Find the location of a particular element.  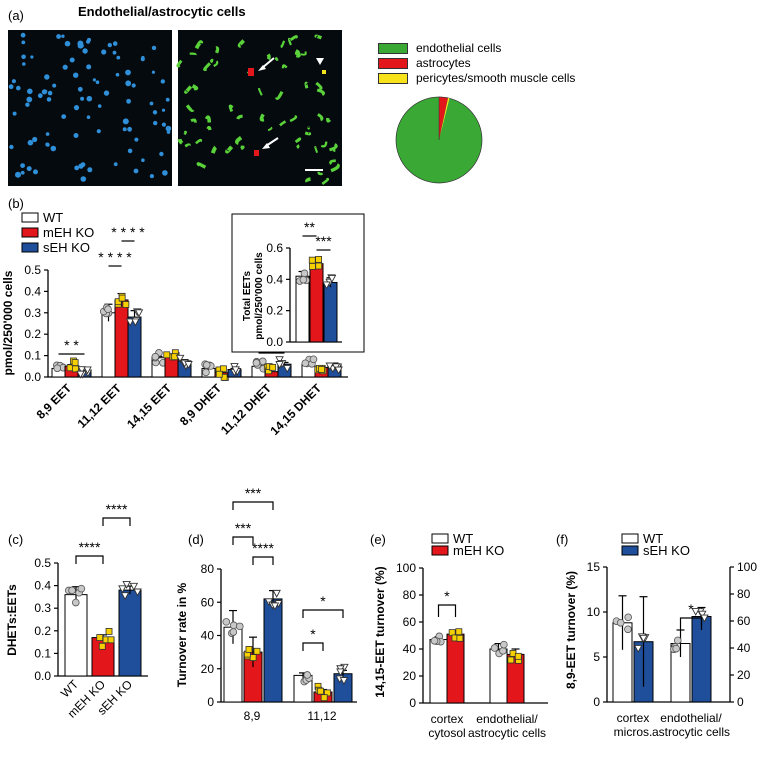

y-tick-label: 60 is located at coordinates (410, 622).